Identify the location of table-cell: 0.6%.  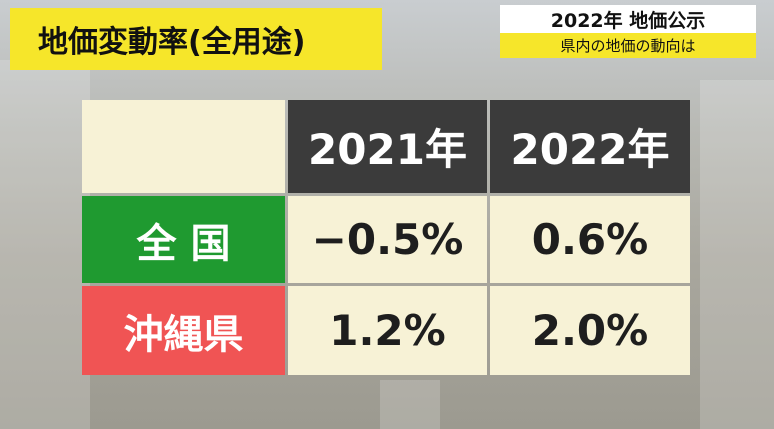
(590, 239).